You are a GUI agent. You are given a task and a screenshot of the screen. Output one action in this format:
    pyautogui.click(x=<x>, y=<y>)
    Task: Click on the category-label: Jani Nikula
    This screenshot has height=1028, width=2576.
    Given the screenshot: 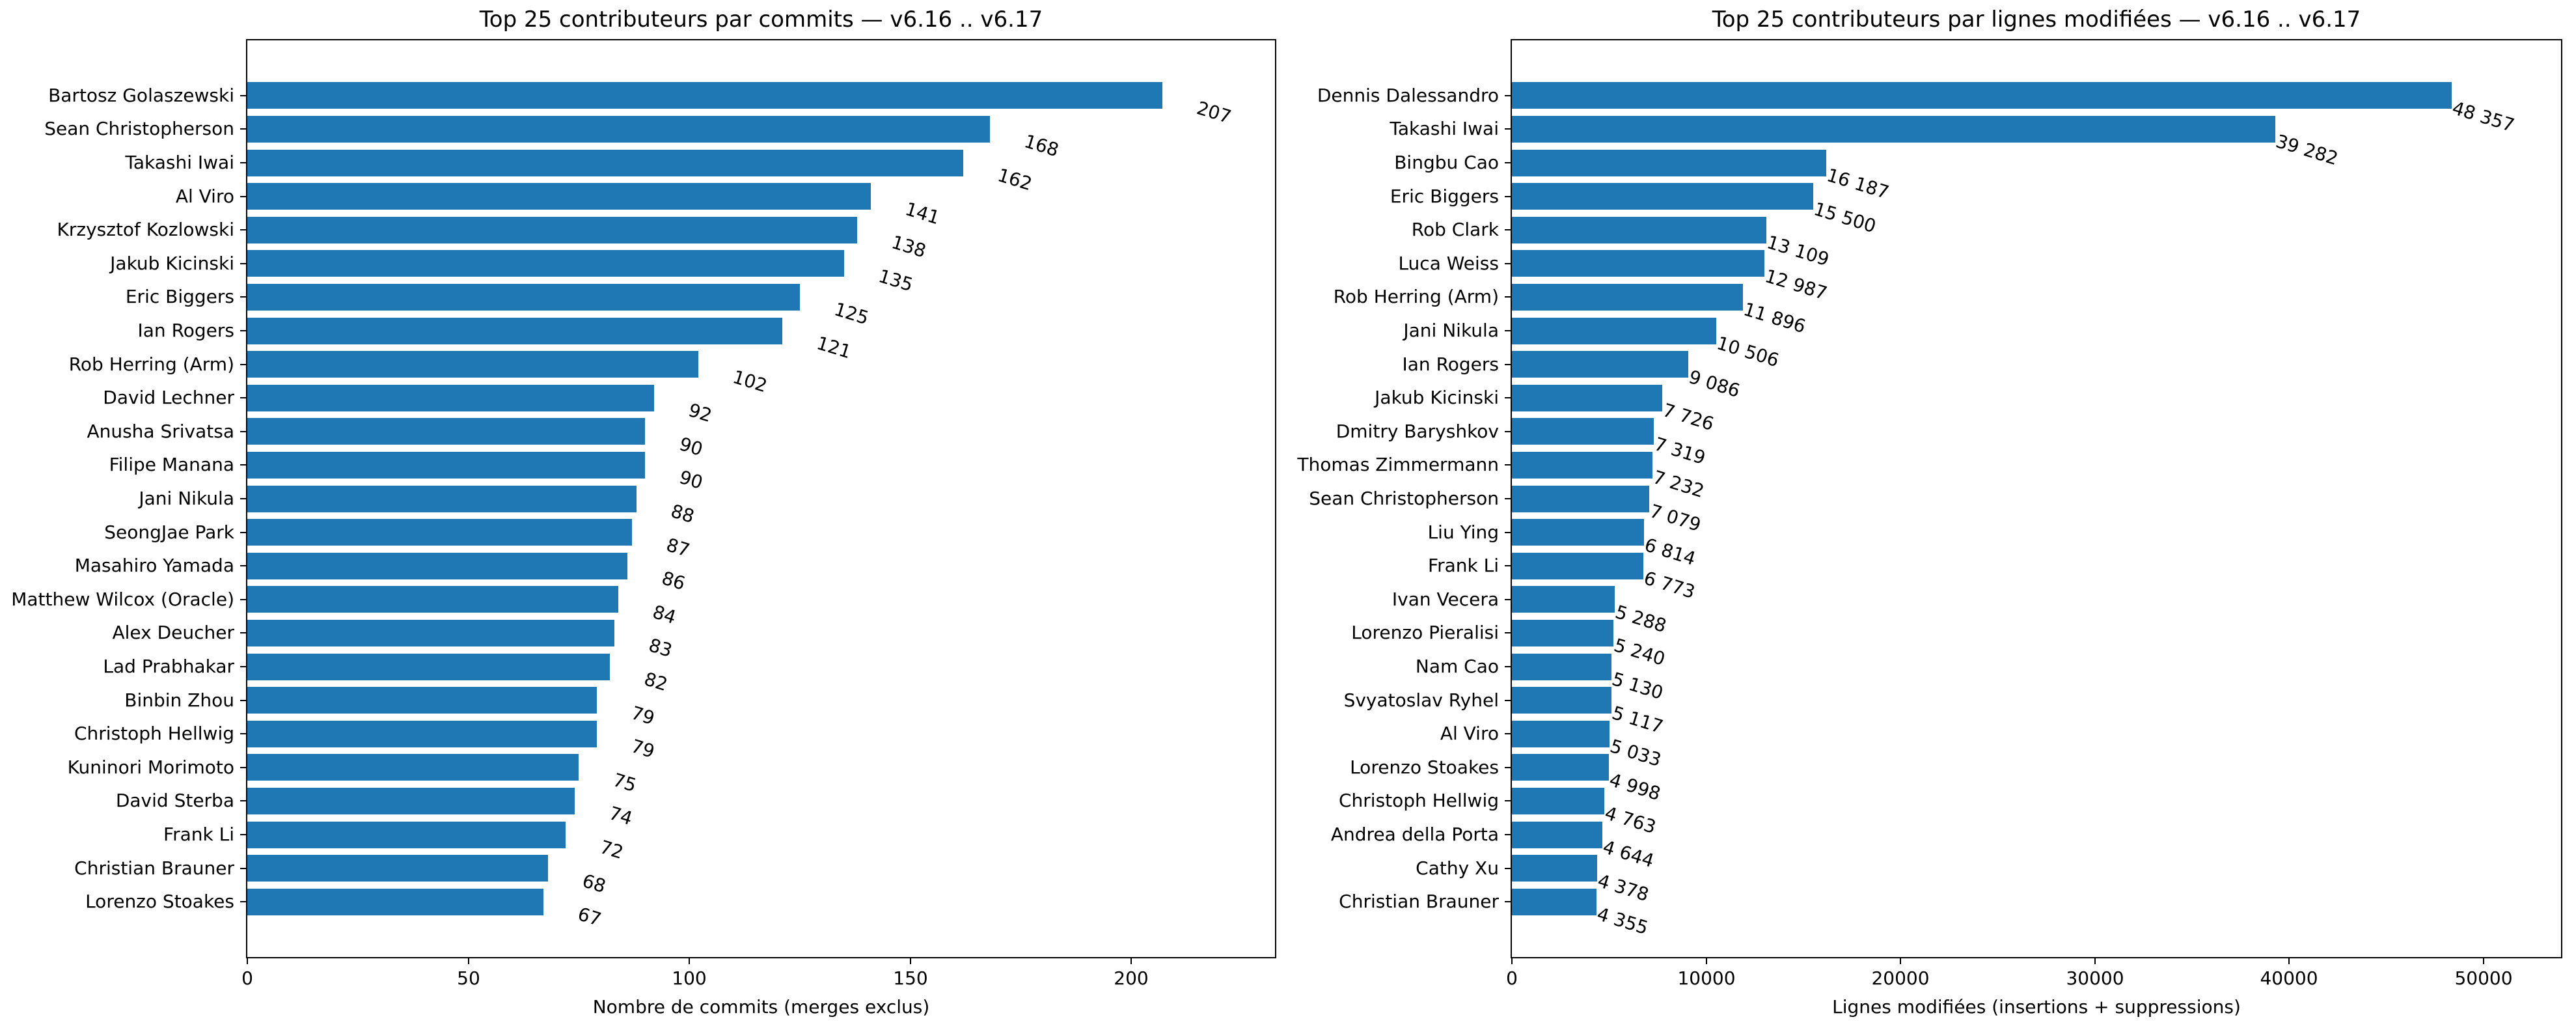 What is the action you would take?
    pyautogui.click(x=187, y=499)
    